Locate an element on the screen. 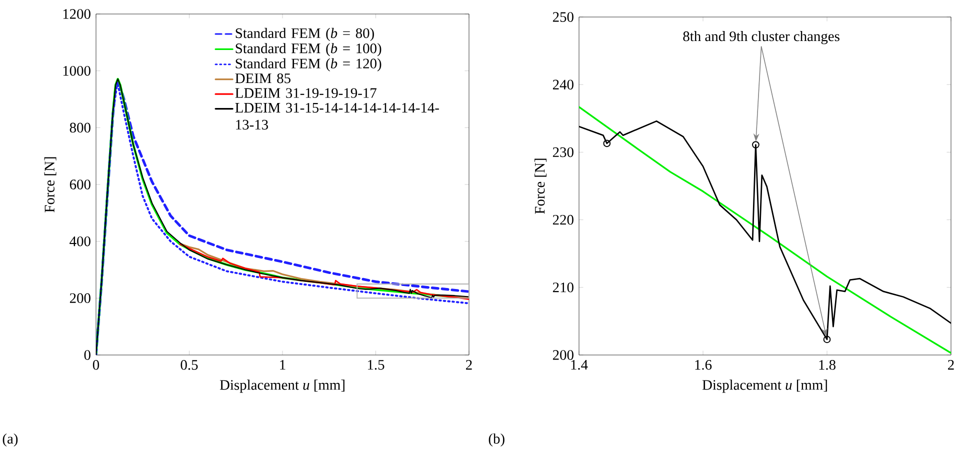 The image size is (955, 464). annotation: 8th and 9th cluster changes is located at coordinates (761, 37).